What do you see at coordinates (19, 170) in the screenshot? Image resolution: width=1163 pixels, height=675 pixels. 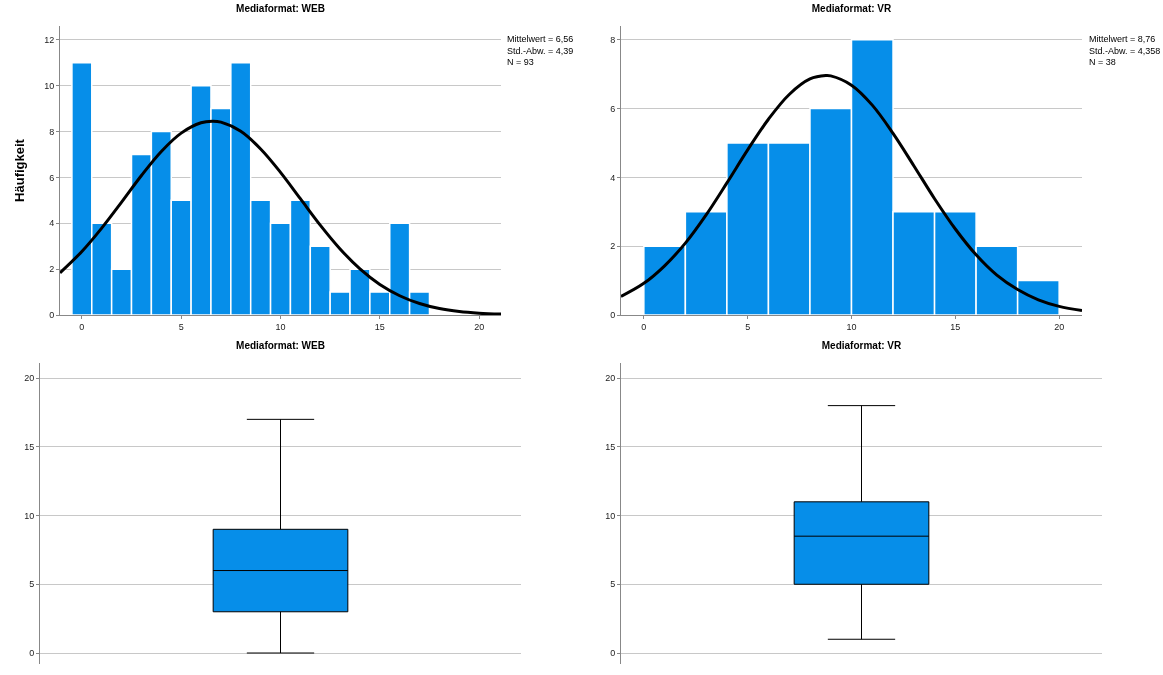 I see `y-axis-title: Häufigkeit` at bounding box center [19, 170].